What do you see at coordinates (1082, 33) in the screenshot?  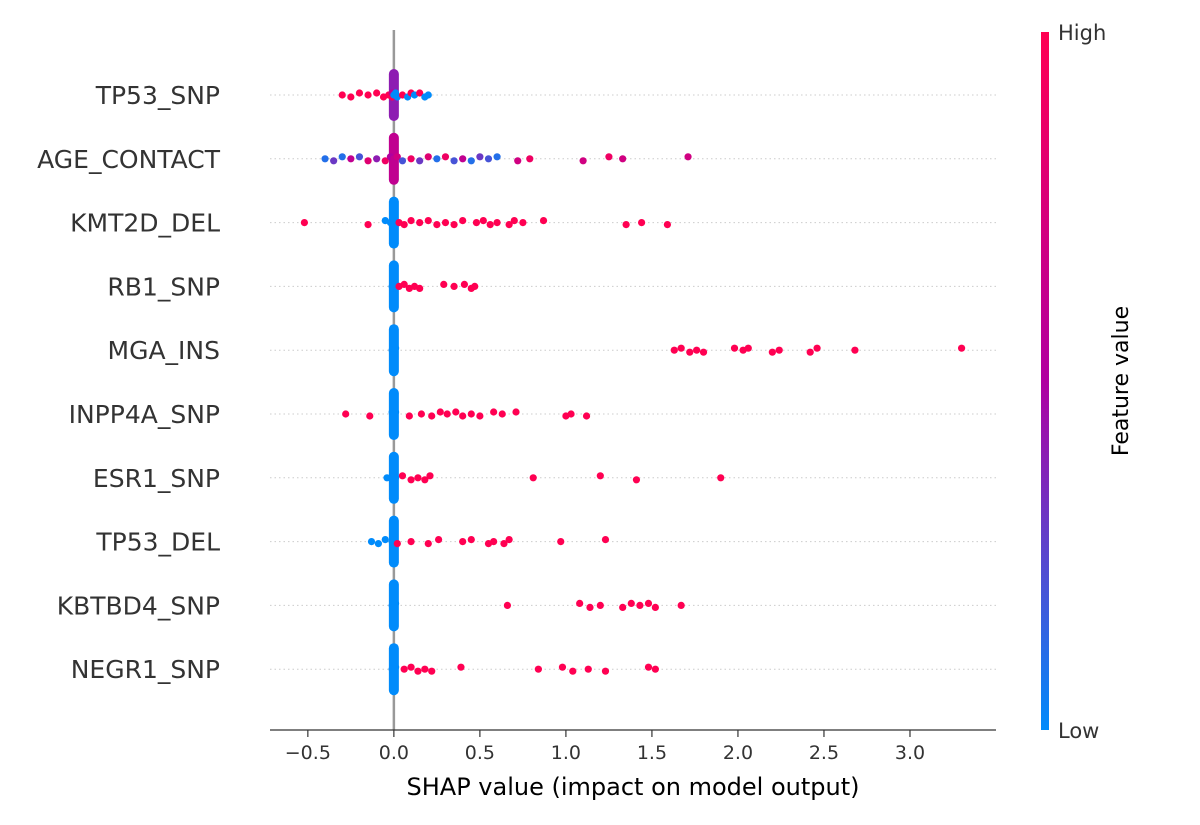 I see `colorbar-high-label: High` at bounding box center [1082, 33].